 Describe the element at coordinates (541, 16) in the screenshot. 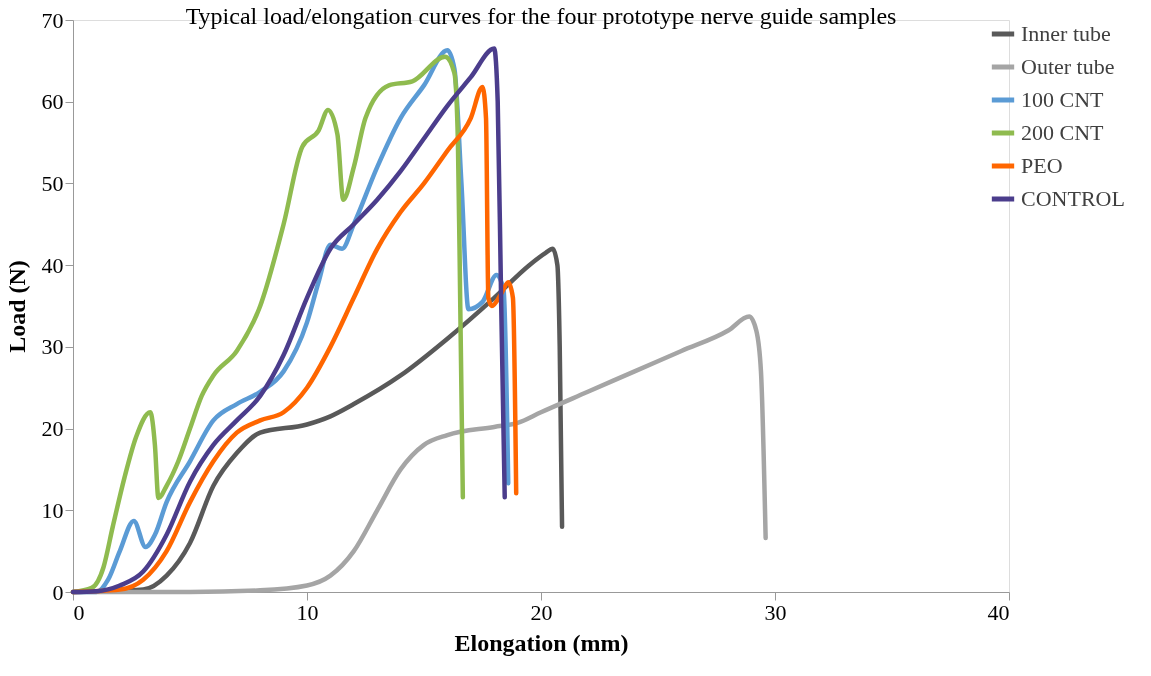

I see `chart-title: Typical load/elongation curves for the four prototype nerve guide samples` at that location.